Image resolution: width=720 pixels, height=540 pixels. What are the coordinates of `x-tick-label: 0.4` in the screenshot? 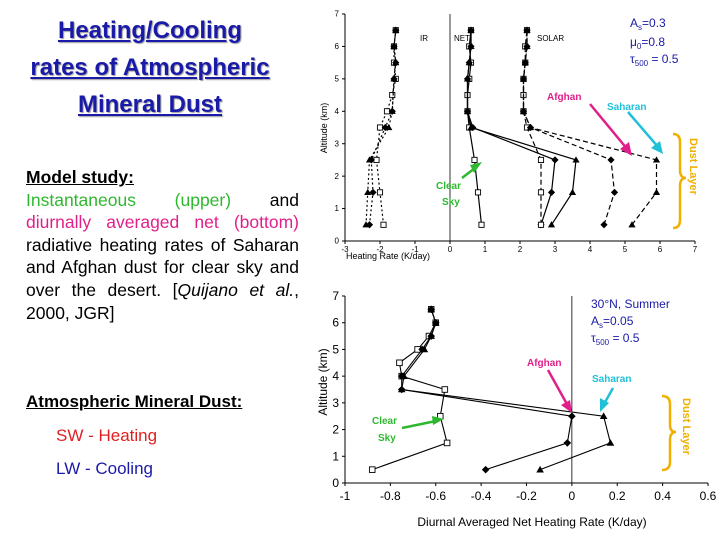 It's located at (662, 496).